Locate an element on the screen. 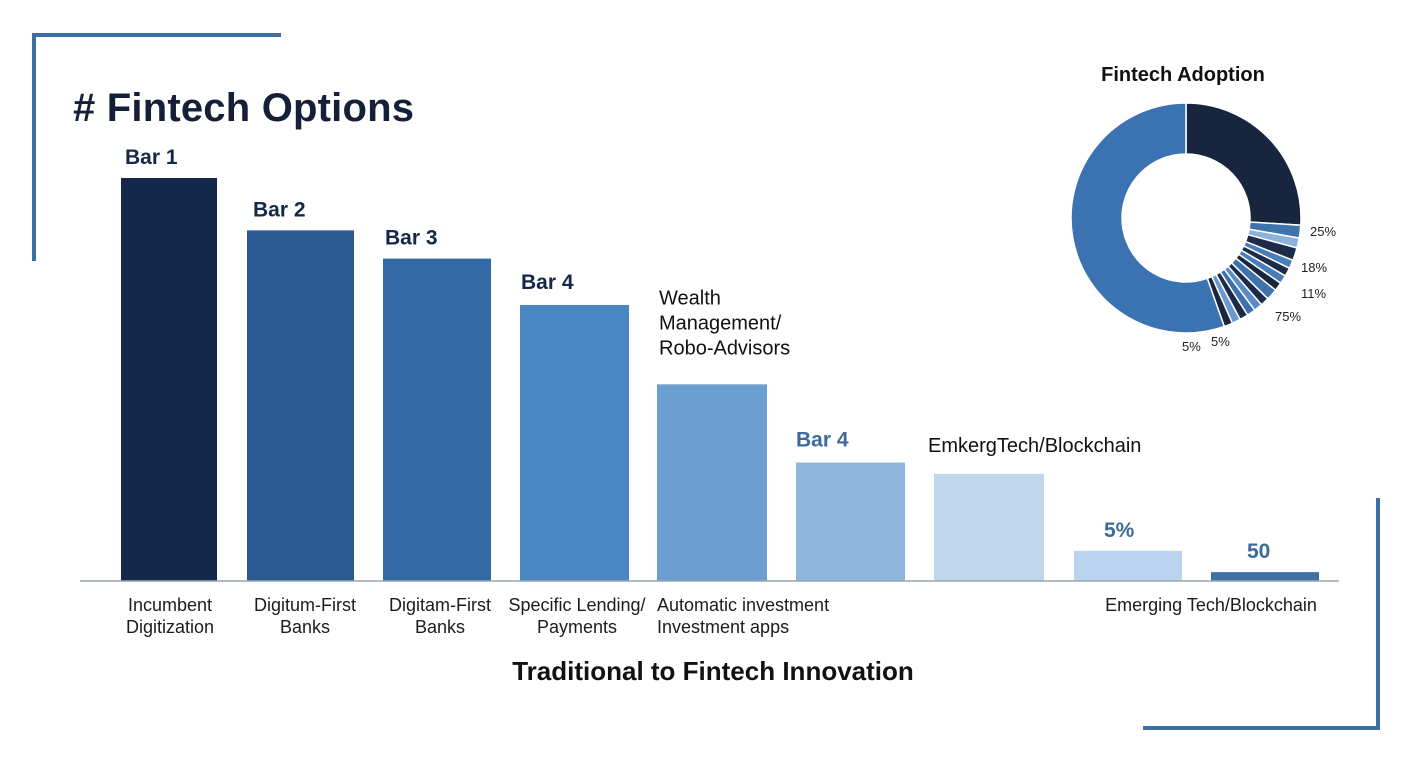  category-label-3: Digitam-First Banks is located at coordinates (440, 616).